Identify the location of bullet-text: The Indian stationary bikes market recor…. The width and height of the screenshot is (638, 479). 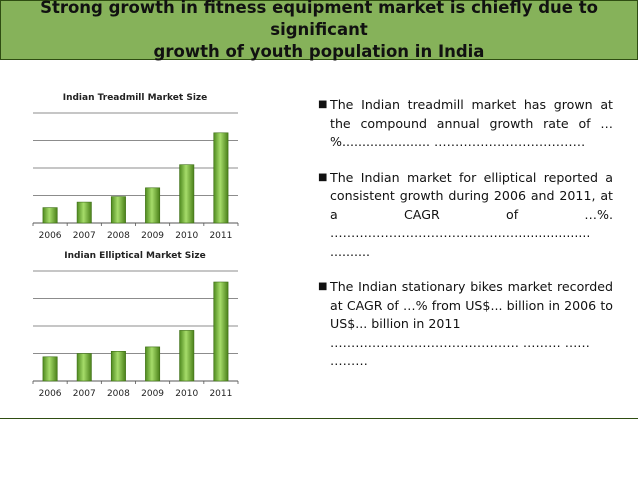
(471, 323).